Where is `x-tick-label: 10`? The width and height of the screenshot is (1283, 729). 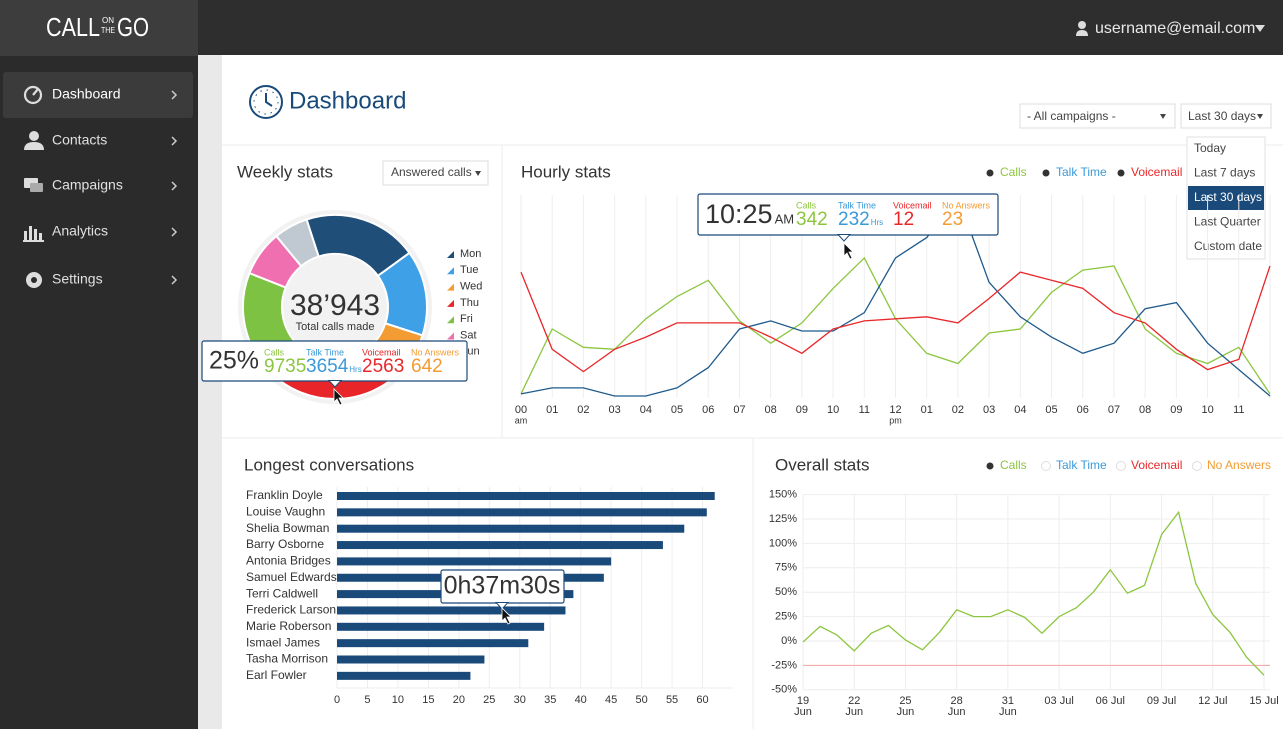
x-tick-label: 10 is located at coordinates (1207, 410).